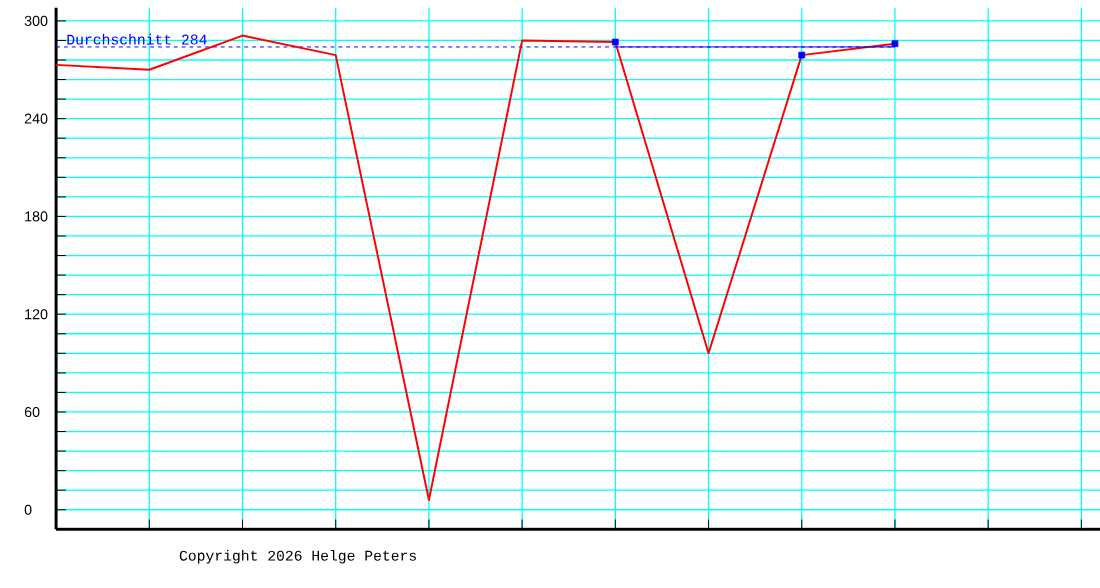  What do you see at coordinates (297, 556) in the screenshot?
I see `text: Copyright 2026 Helge Peters` at bounding box center [297, 556].